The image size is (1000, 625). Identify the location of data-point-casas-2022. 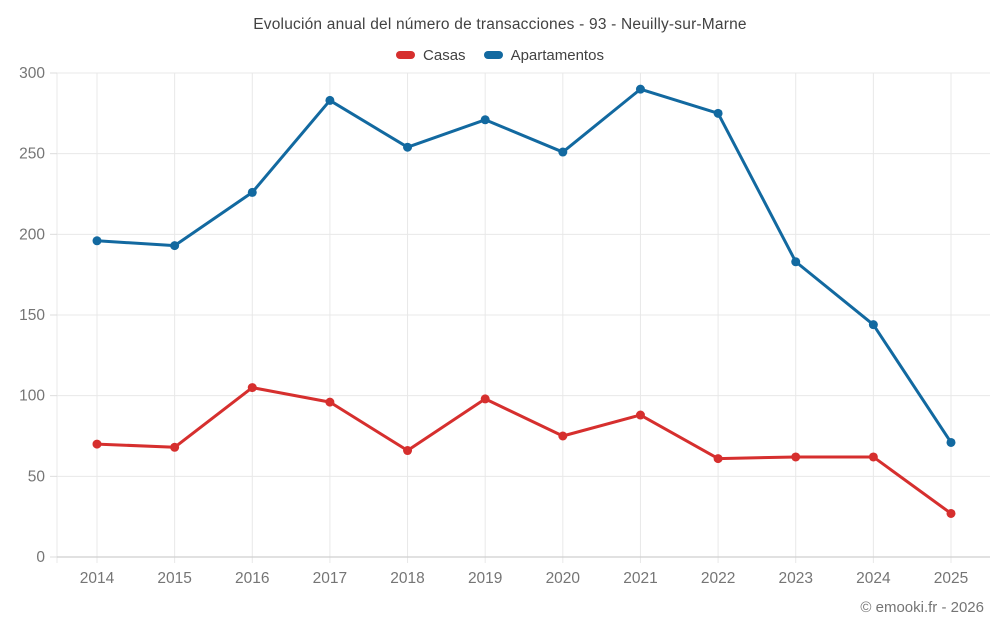
(718, 459).